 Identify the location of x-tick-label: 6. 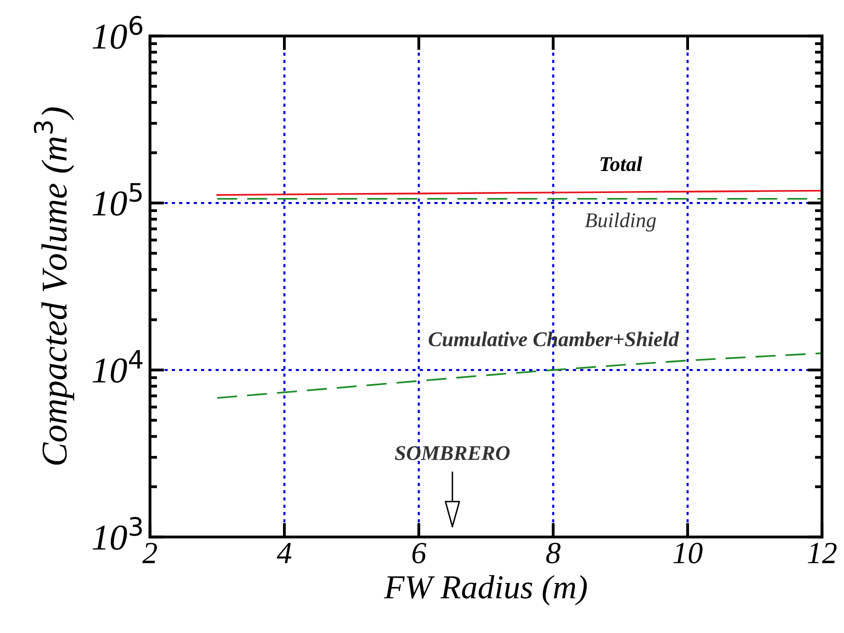
(419, 553).